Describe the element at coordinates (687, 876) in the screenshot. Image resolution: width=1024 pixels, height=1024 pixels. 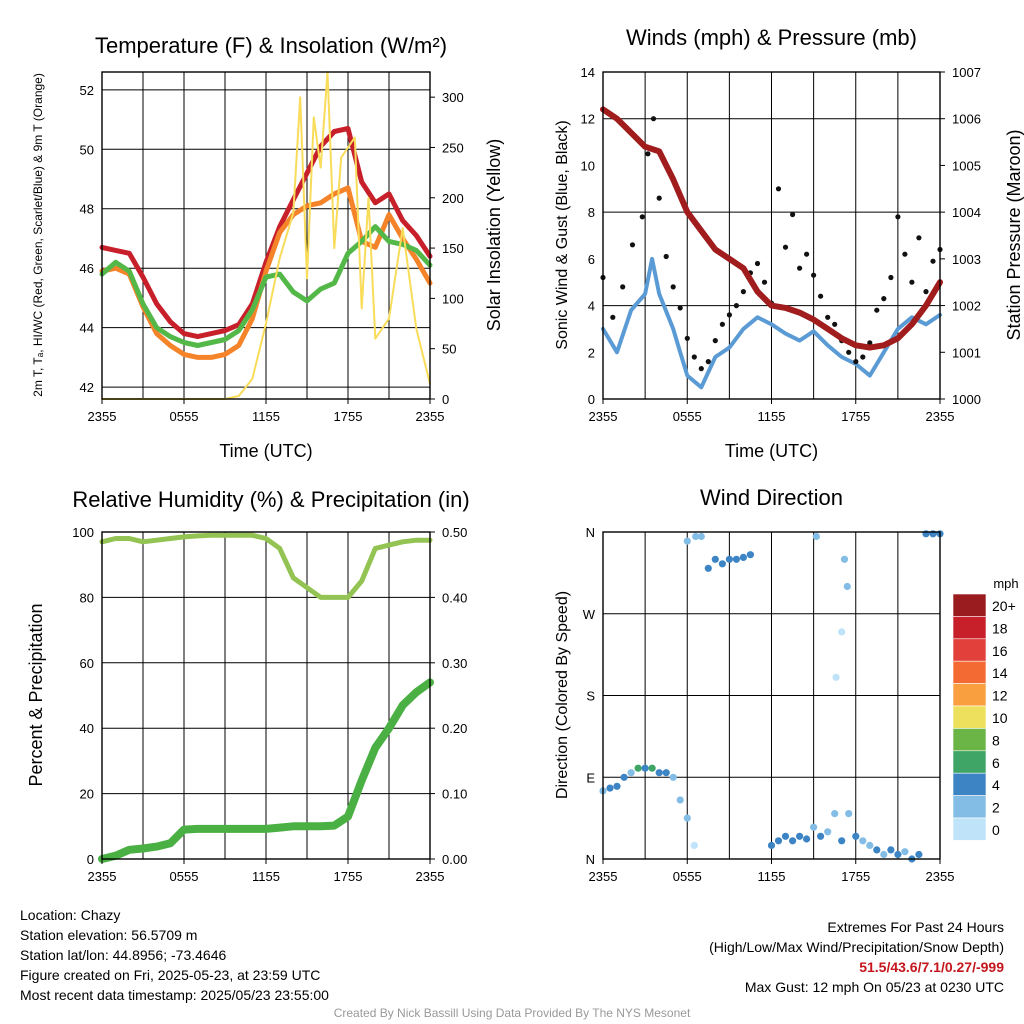
I see `x-tick-label: 0555` at that location.